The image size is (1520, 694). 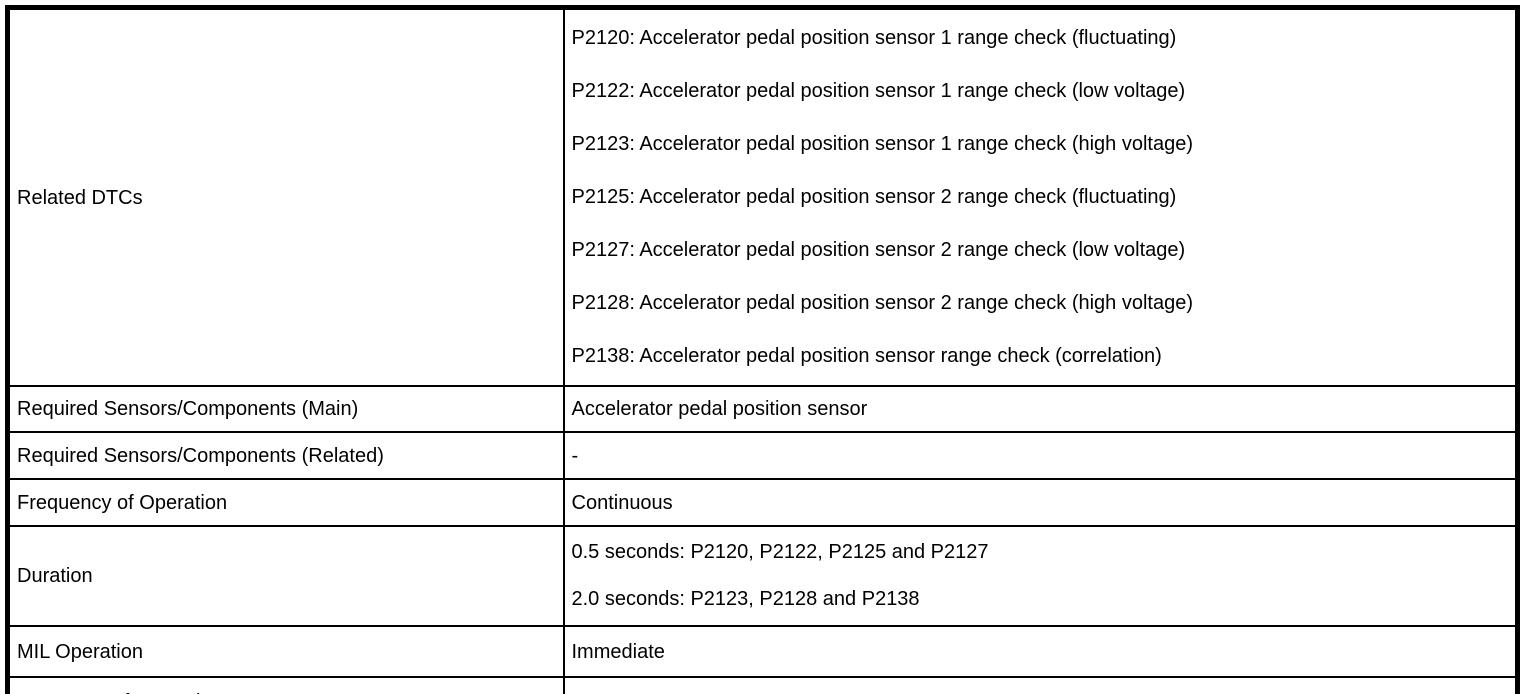 What do you see at coordinates (285, 502) in the screenshot?
I see `row-label-frequency-of-operation: Frequency of Operation` at bounding box center [285, 502].